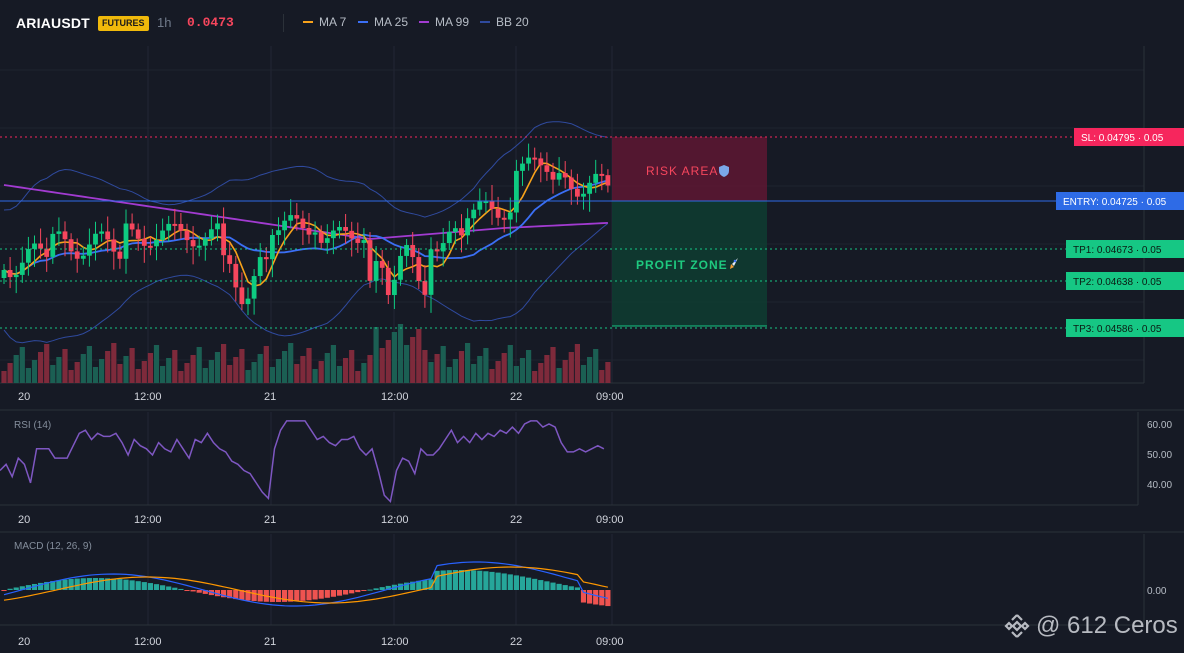  What do you see at coordinates (504, 22) in the screenshot?
I see `legend-bb20: BB 20` at bounding box center [504, 22].